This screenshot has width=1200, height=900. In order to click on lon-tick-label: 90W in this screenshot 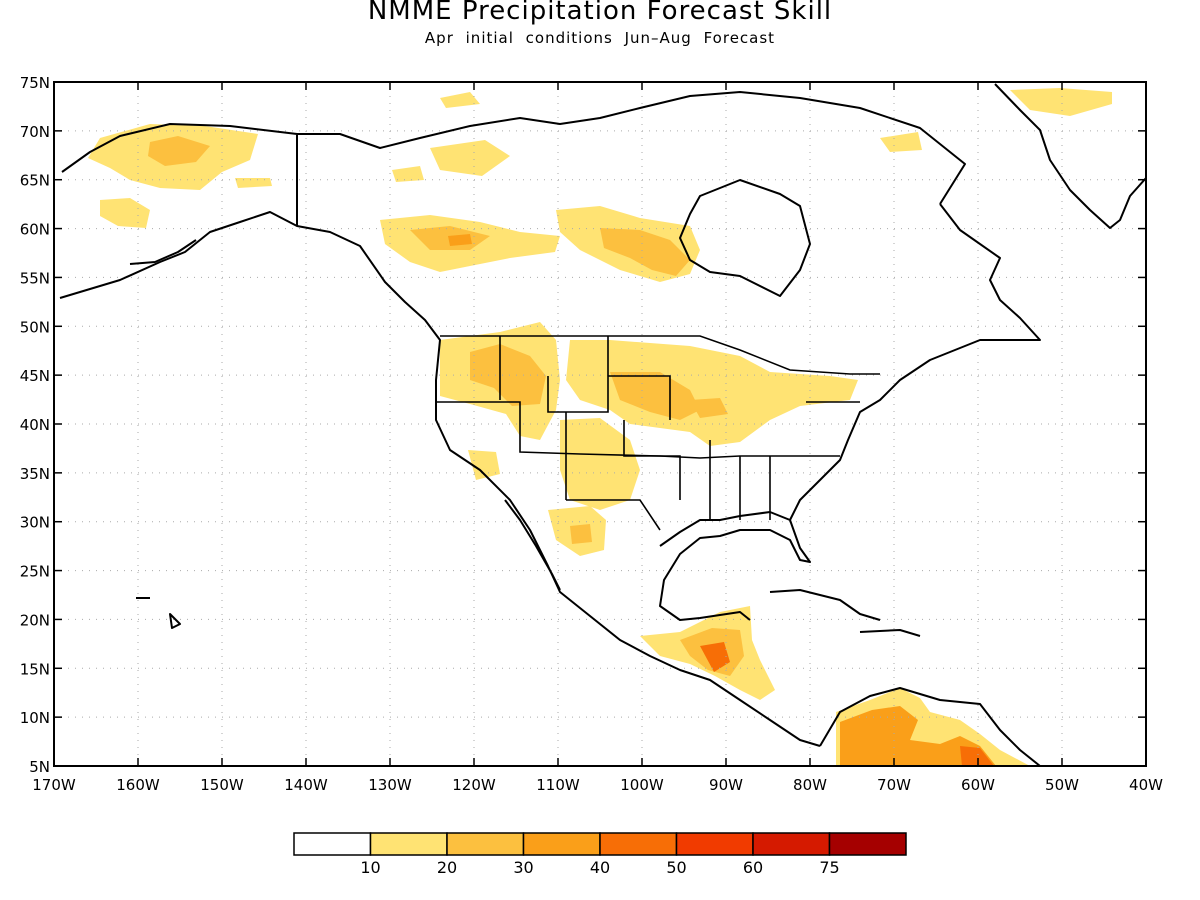, I will do `click(726, 785)`.